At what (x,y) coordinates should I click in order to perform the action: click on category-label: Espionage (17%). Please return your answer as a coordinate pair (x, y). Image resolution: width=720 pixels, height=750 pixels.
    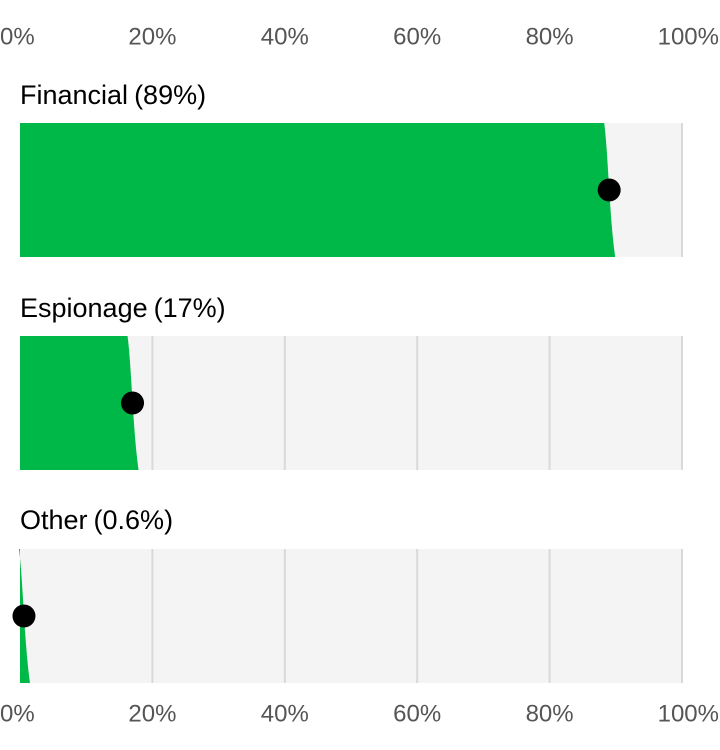
    Looking at the image, I should click on (123, 308).